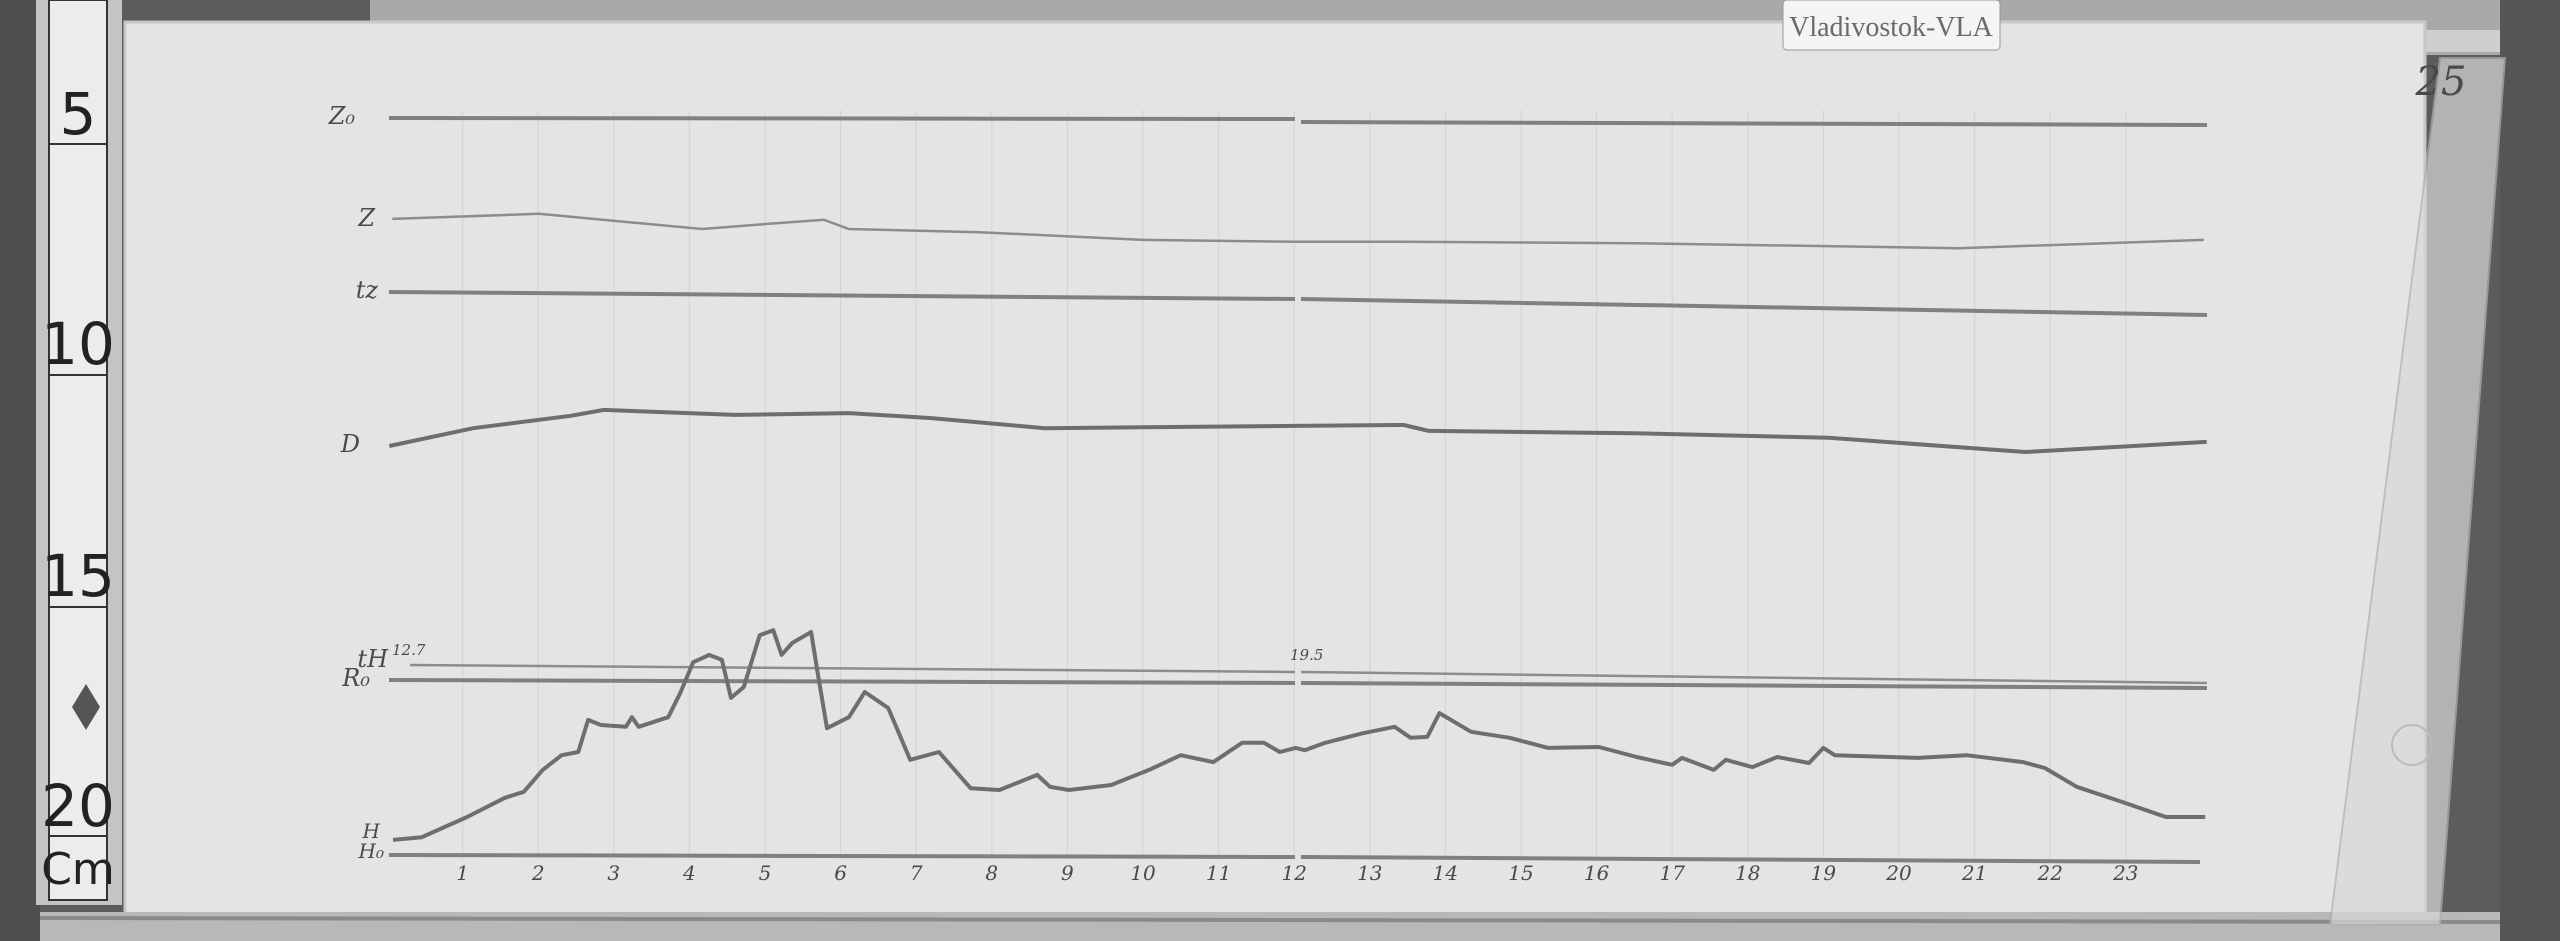  I want to click on trace-d, so click(1297, 430).